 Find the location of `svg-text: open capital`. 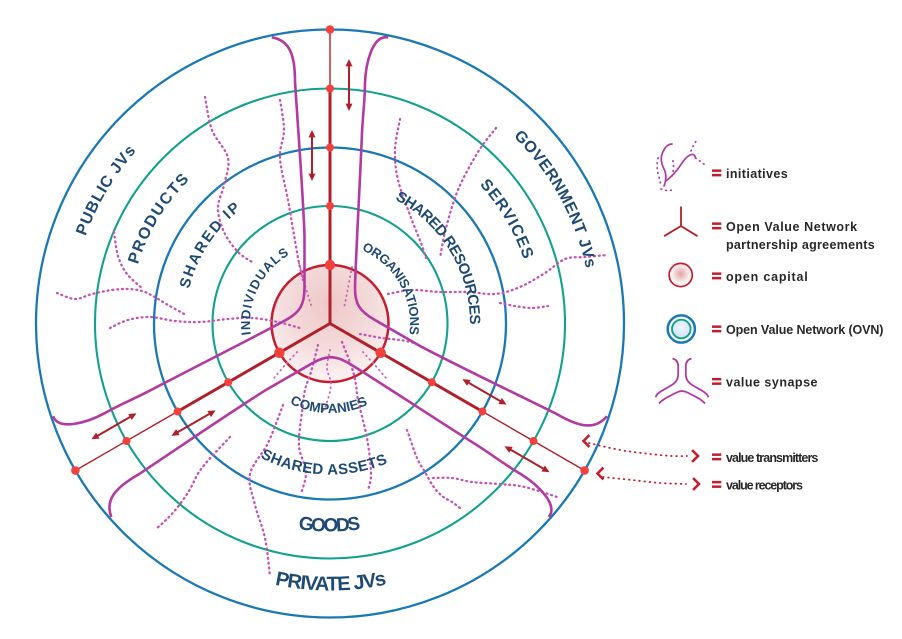

svg-text: open capital is located at coordinates (767, 277).